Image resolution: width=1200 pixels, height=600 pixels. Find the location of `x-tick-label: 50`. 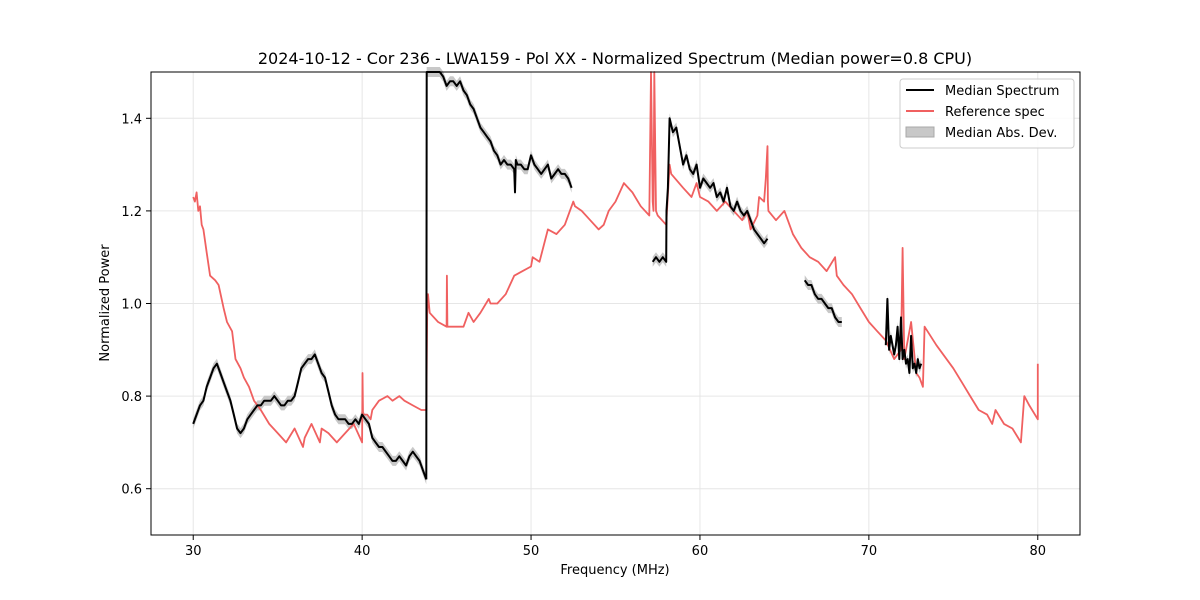

x-tick-label: 50 is located at coordinates (531, 551).